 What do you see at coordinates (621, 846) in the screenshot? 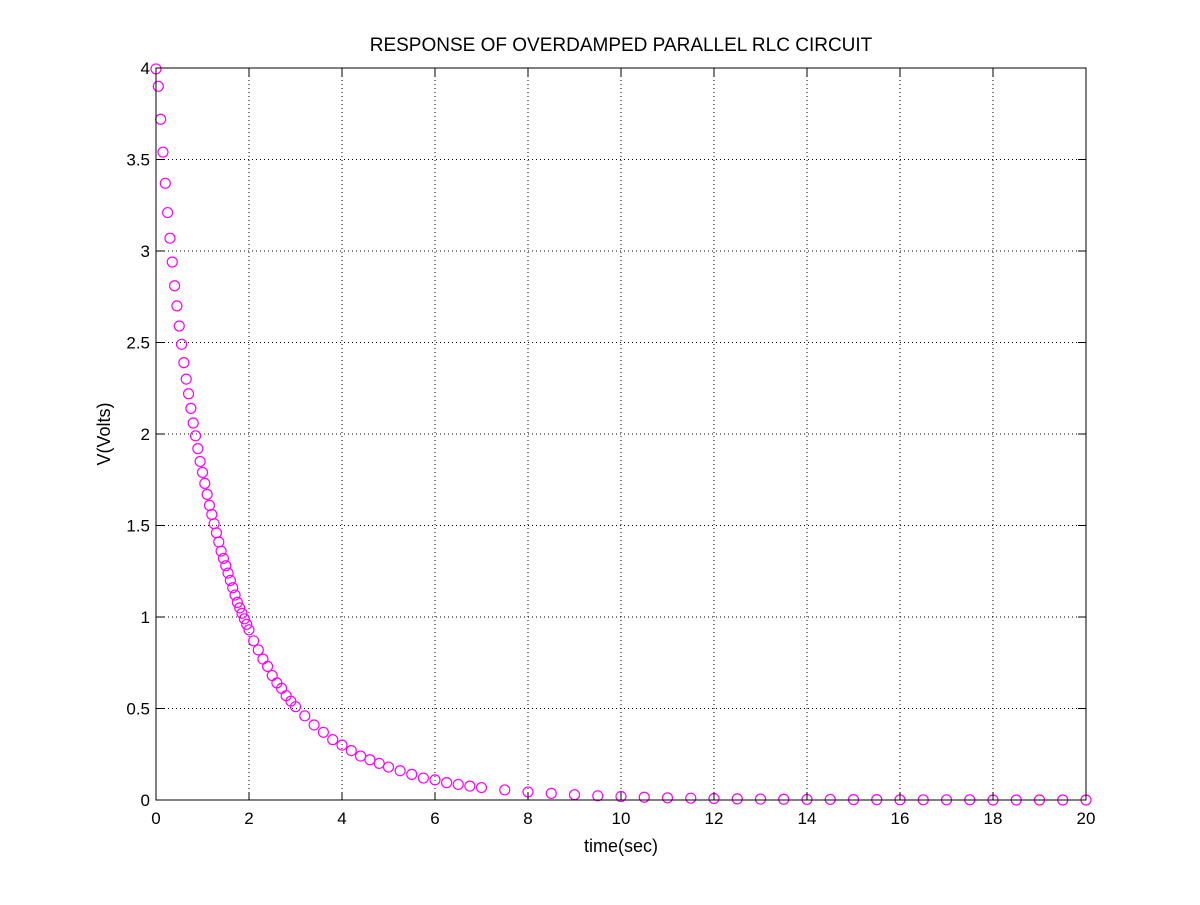
I see `x-axis-title: time(sec)` at bounding box center [621, 846].